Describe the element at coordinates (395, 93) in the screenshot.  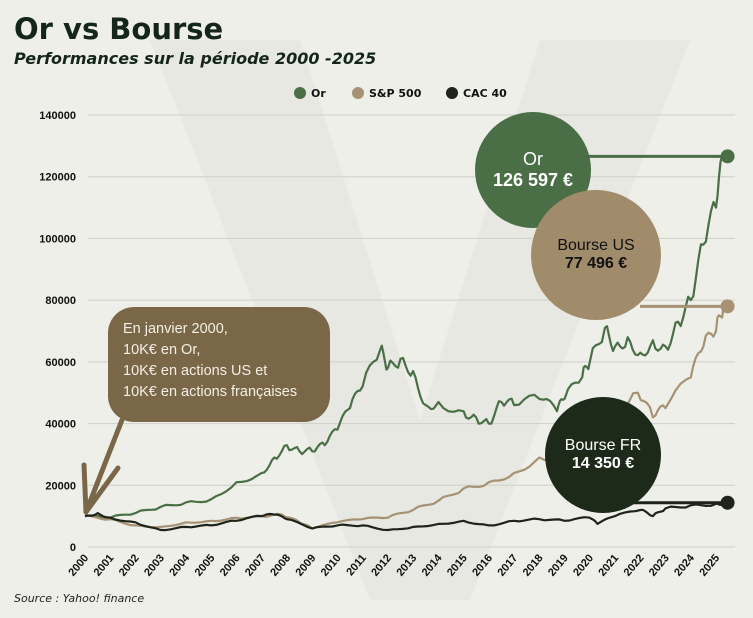
I see `legend-label: S&P 500` at that location.